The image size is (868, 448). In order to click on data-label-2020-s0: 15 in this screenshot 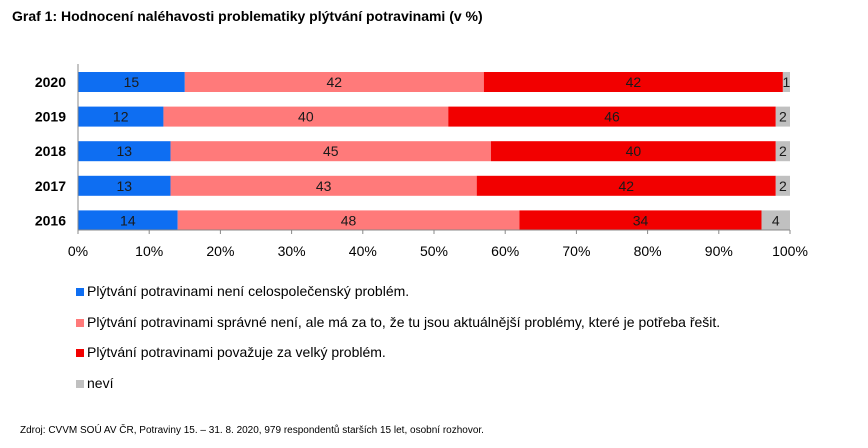, I will do `click(132, 82)`.